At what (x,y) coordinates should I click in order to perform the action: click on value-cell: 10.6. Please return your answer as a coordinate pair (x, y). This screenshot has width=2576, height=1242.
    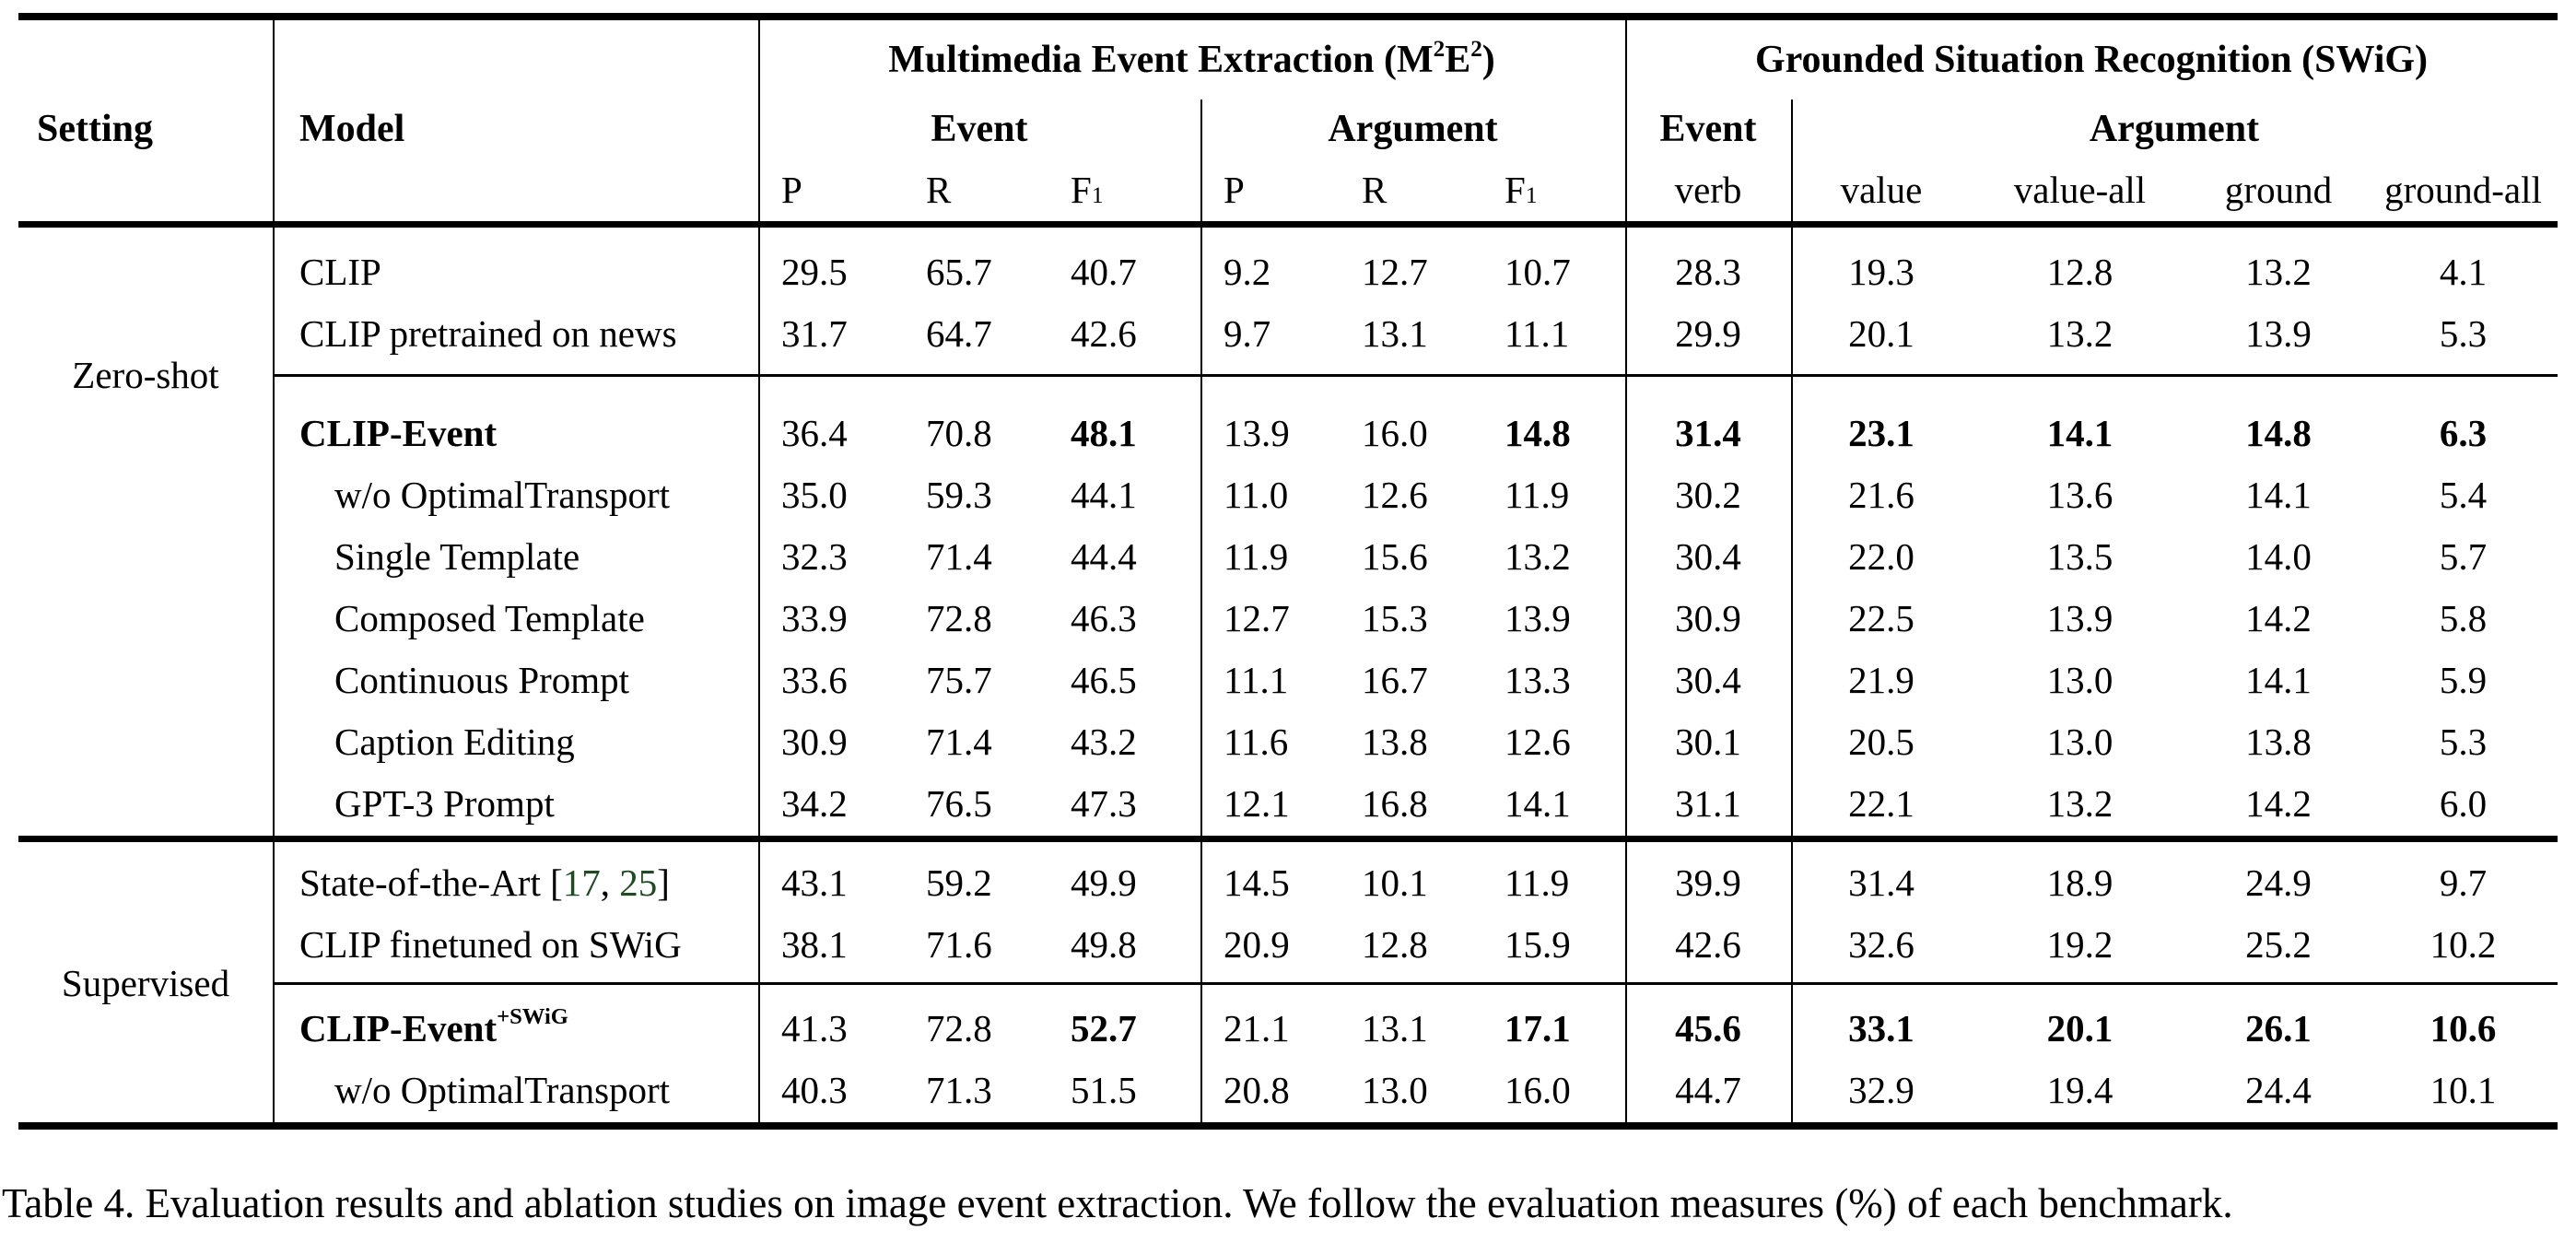
    Looking at the image, I should click on (2463, 1027).